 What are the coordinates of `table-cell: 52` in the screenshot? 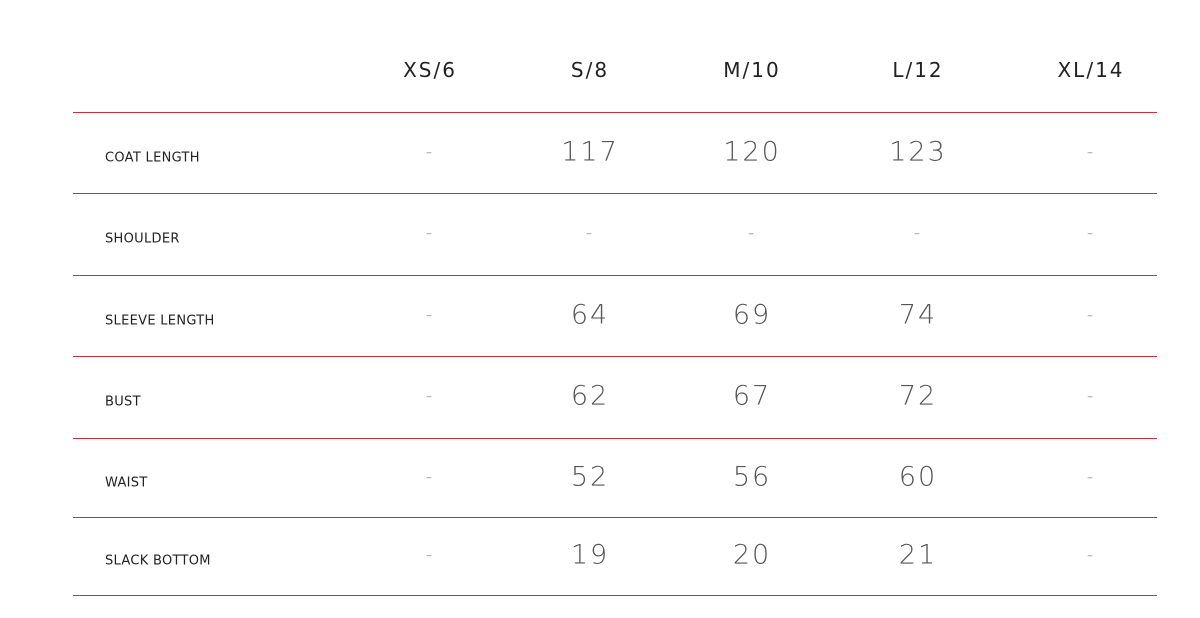 It's located at (590, 476).